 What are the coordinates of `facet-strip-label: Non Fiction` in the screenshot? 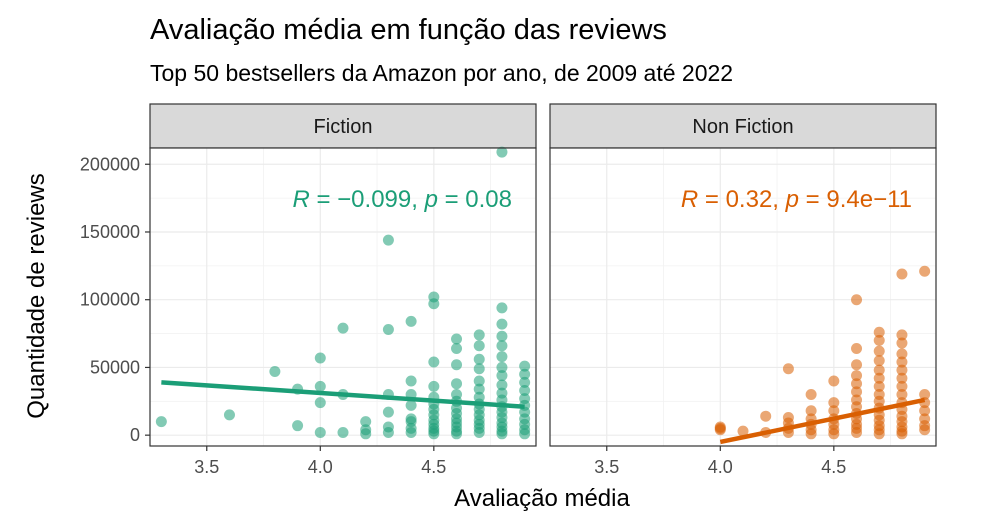 It's located at (742, 127).